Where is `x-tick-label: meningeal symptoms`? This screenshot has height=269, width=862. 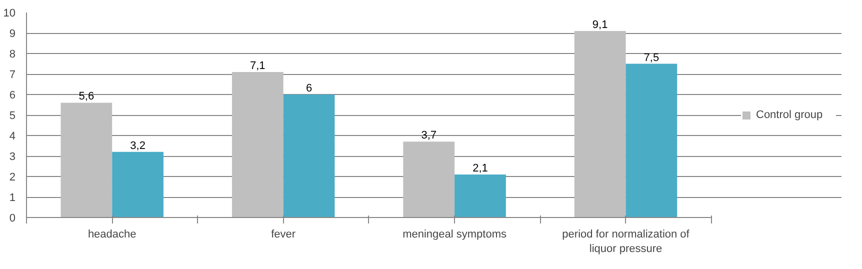
x-tick-label: meningeal symptoms is located at coordinates (455, 234).